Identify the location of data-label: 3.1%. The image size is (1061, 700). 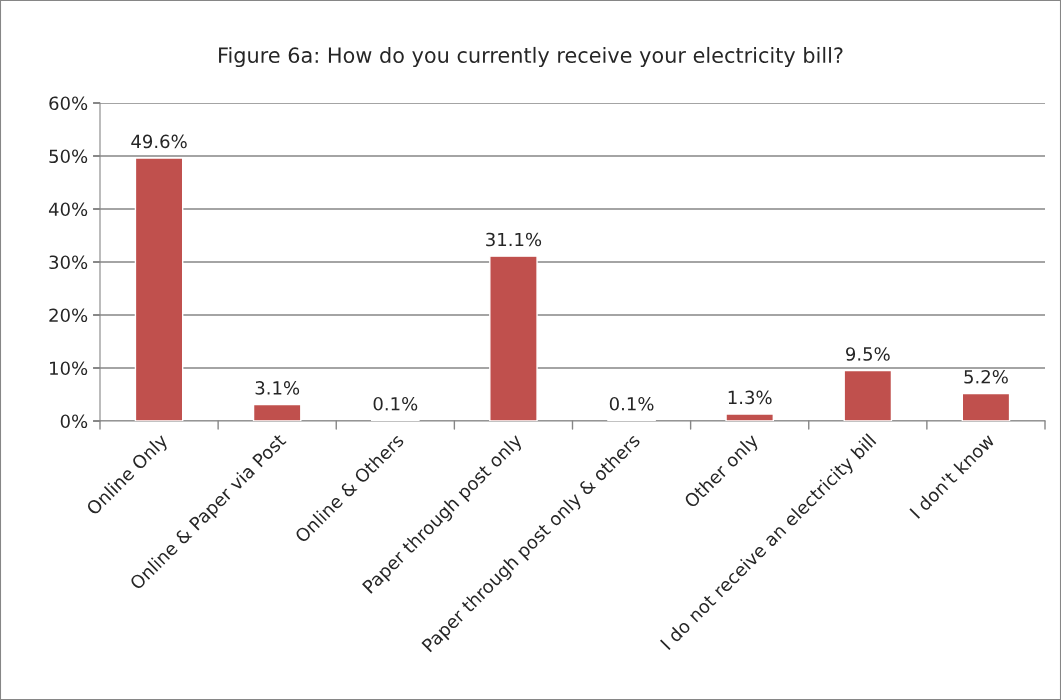
(277, 388).